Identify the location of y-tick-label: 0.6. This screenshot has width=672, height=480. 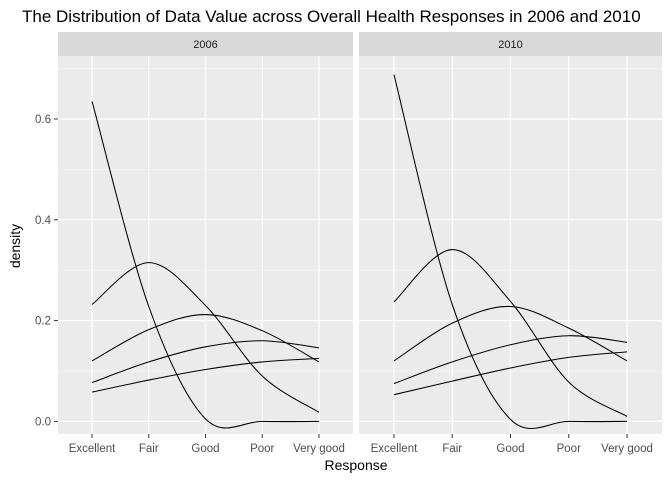
(43, 120).